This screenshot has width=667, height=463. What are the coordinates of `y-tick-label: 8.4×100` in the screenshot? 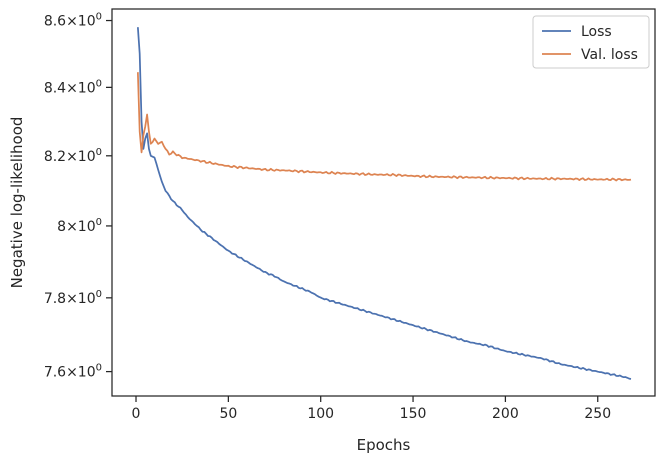 It's located at (73, 87).